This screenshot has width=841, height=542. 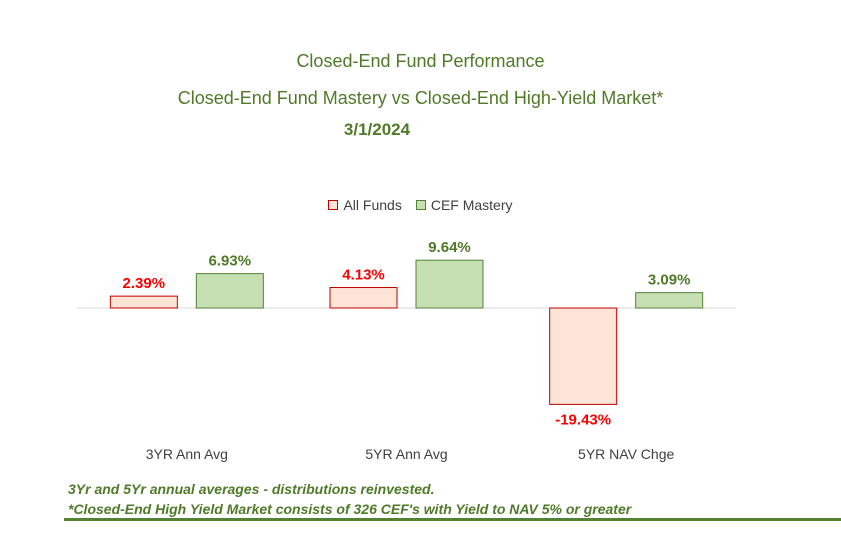 What do you see at coordinates (372, 205) in the screenshot?
I see `legend-label-all-funds: All Funds` at bounding box center [372, 205].